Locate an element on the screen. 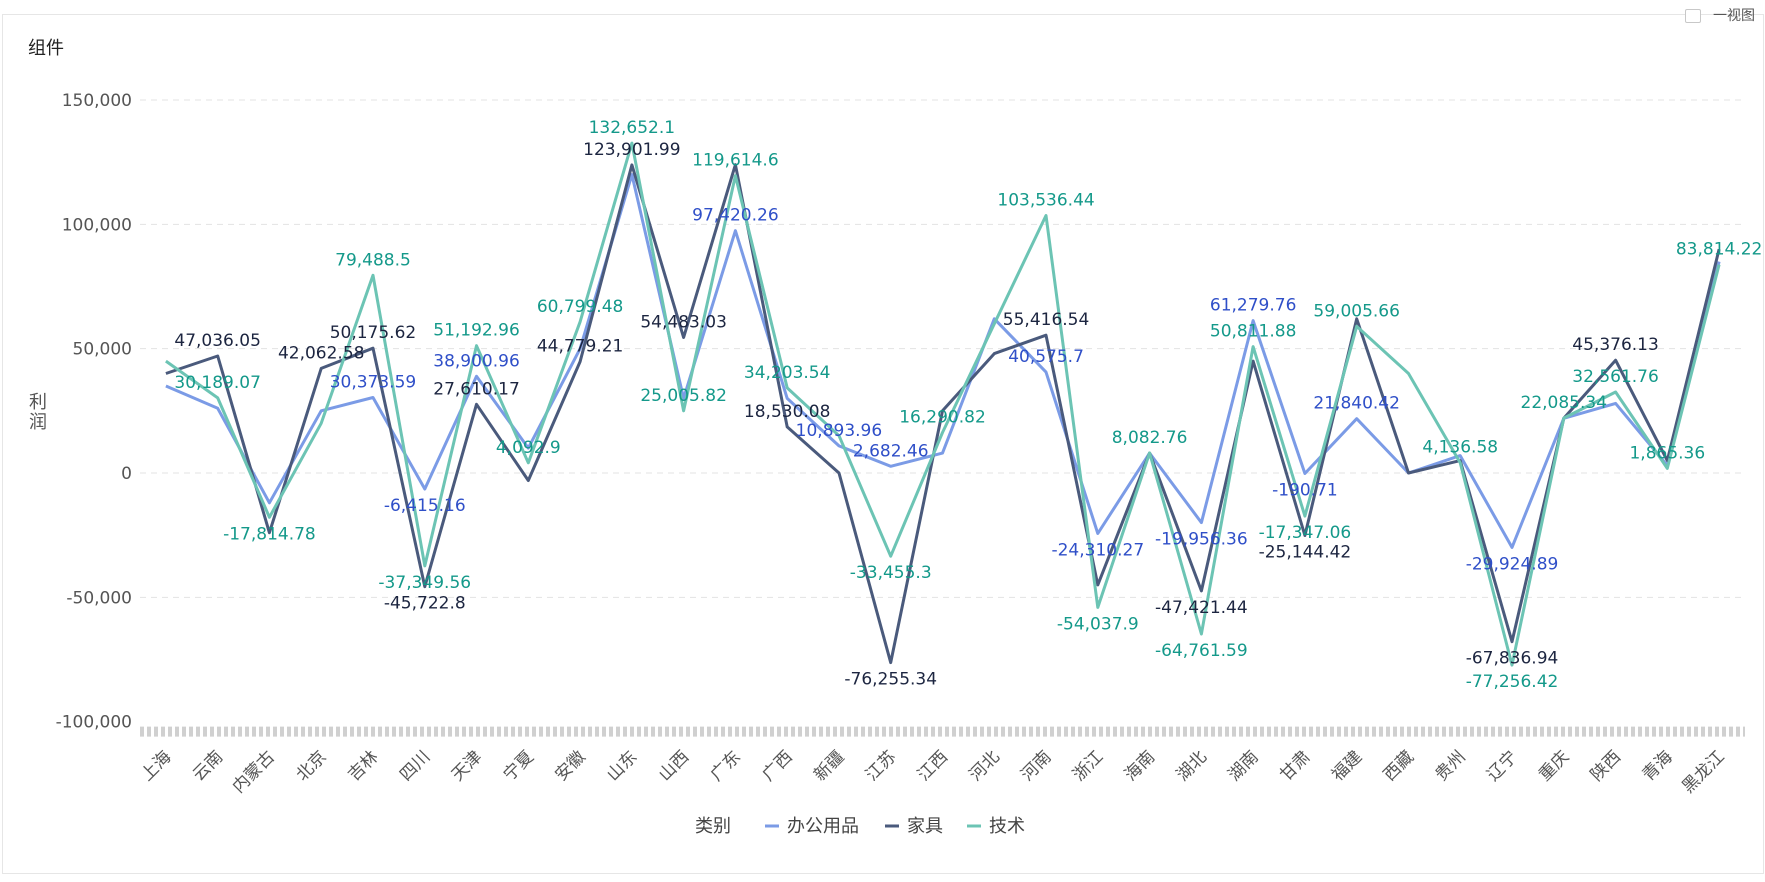 This screenshot has width=1765, height=882. y-tick-label: 100,000 is located at coordinates (97, 225).